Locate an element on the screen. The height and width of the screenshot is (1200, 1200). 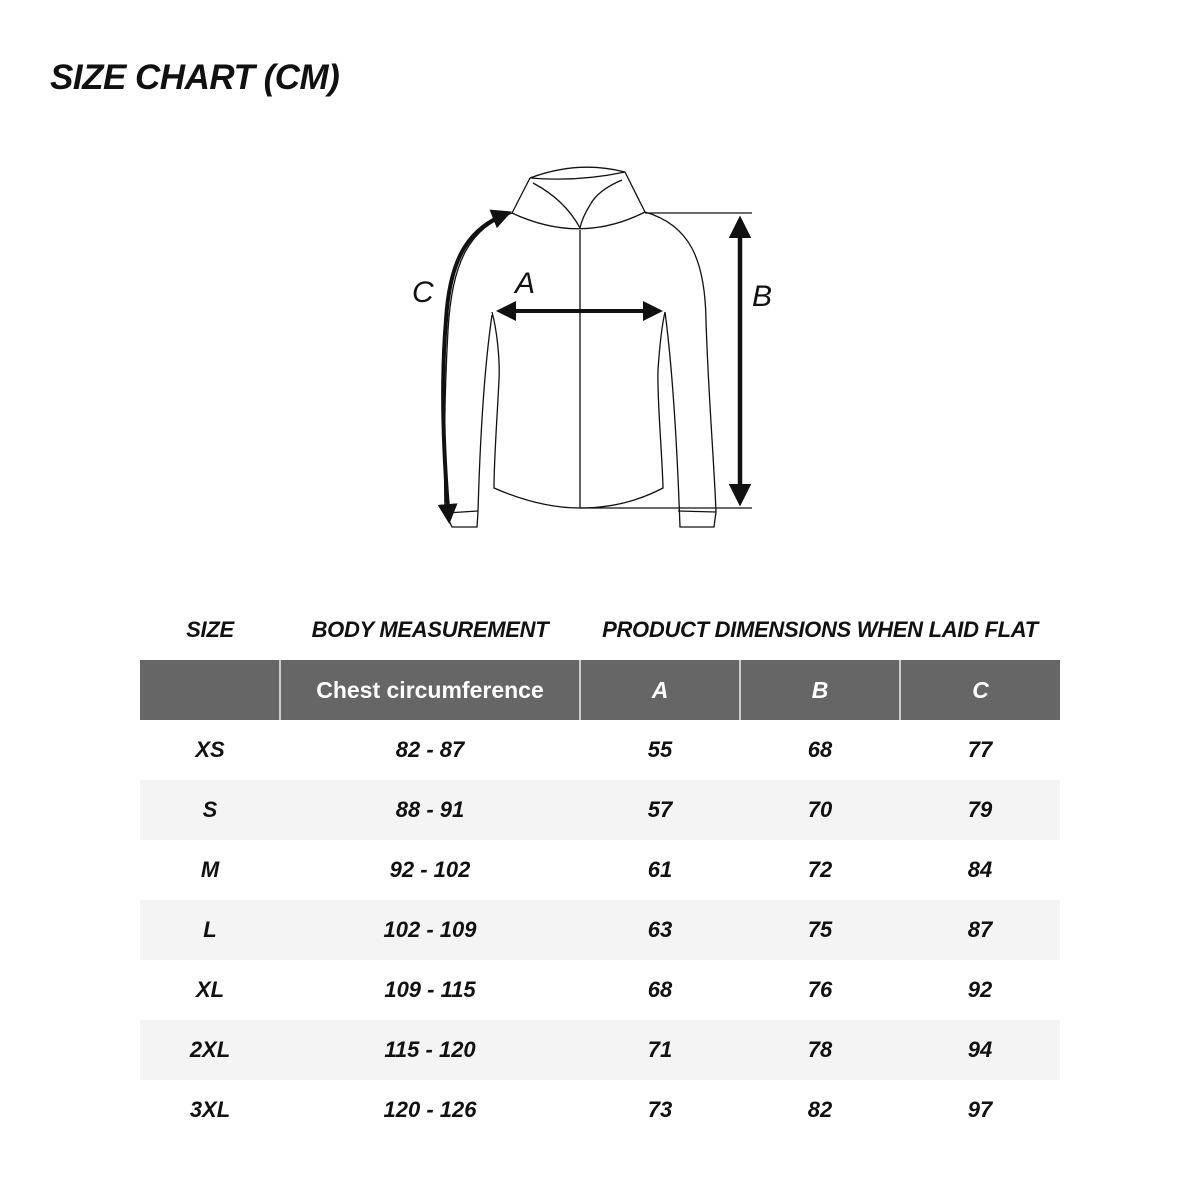
c-arrow is located at coordinates (474, 366).